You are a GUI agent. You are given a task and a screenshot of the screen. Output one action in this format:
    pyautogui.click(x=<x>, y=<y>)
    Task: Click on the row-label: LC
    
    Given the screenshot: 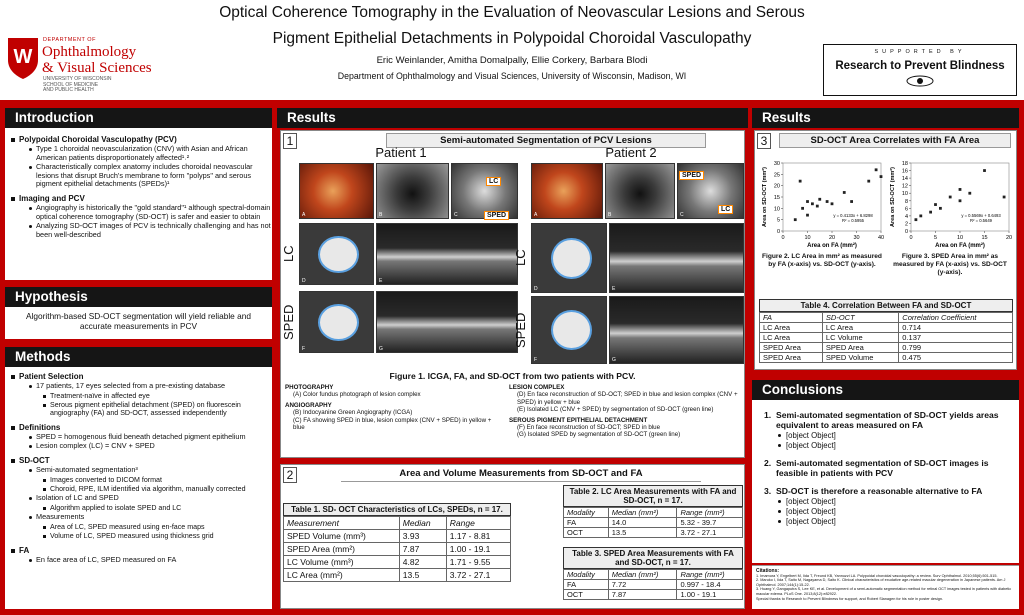 What is the action you would take?
    pyautogui.click(x=288, y=254)
    